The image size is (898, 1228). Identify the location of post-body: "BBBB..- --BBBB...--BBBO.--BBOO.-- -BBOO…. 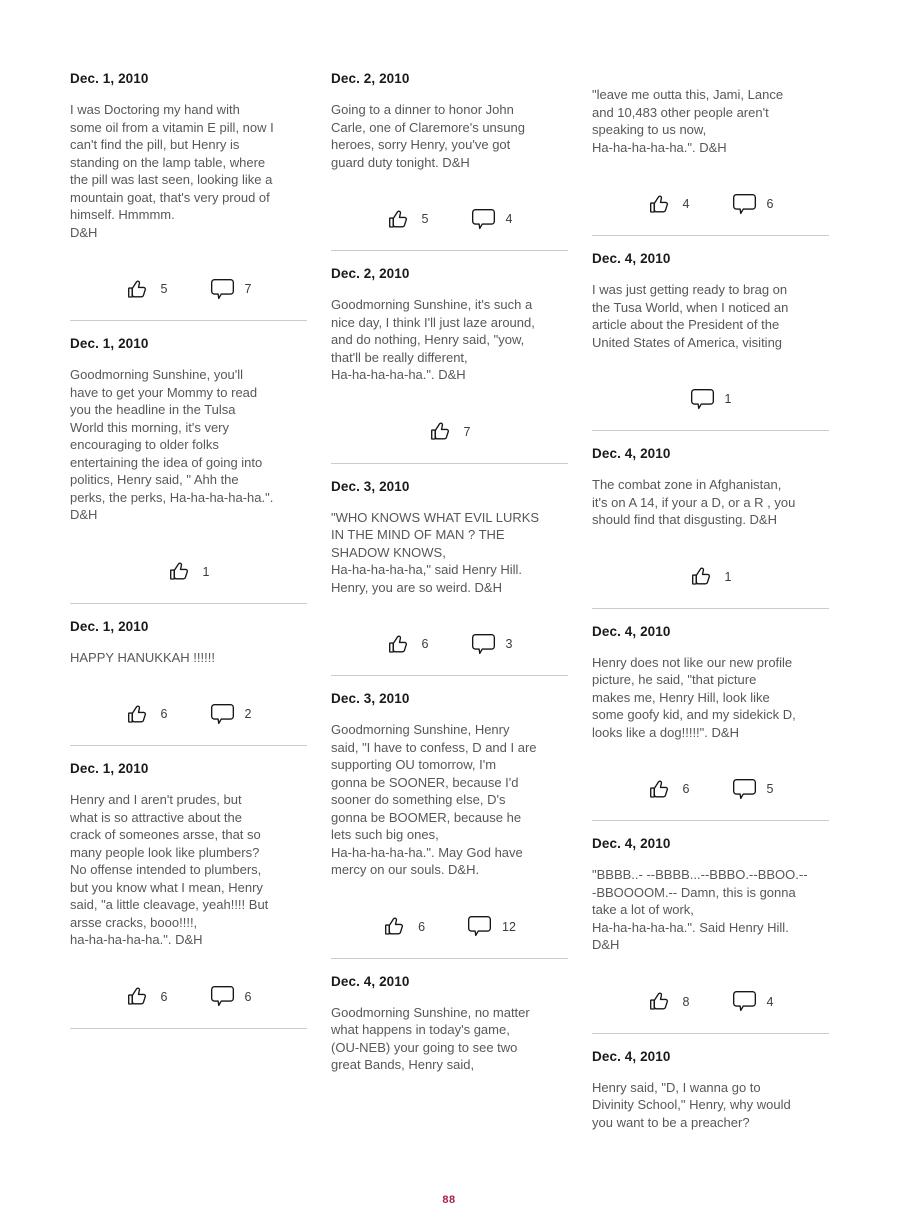
(700, 909).